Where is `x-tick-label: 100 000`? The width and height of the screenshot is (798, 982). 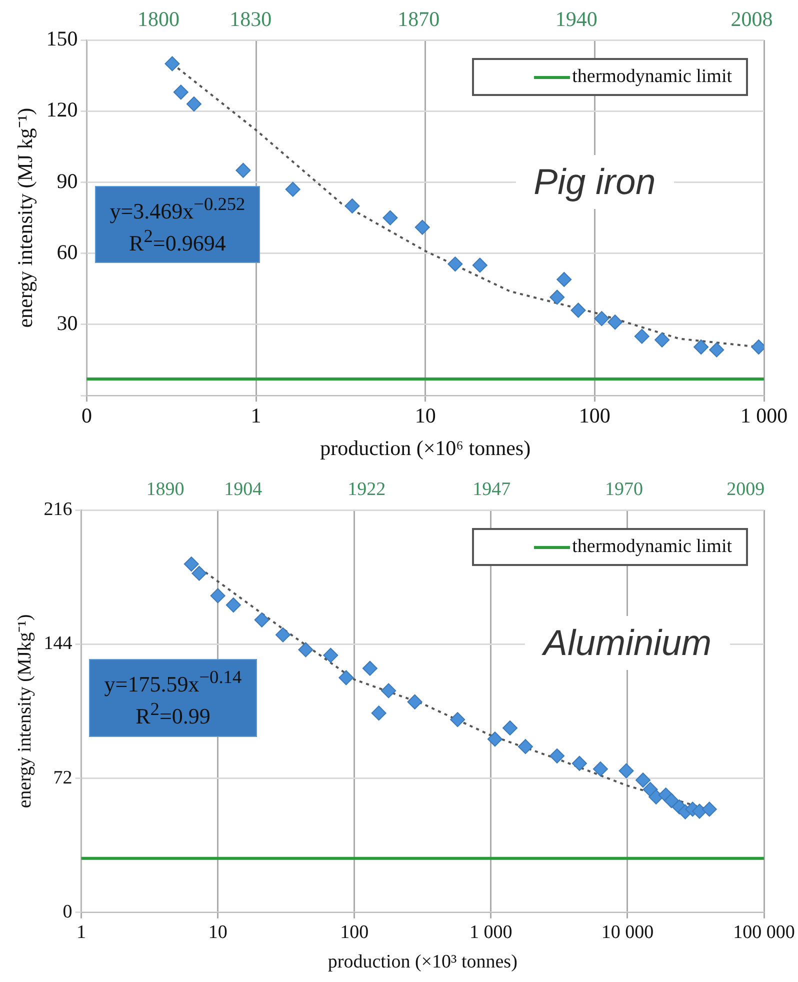
x-tick-label: 100 000 is located at coordinates (764, 932).